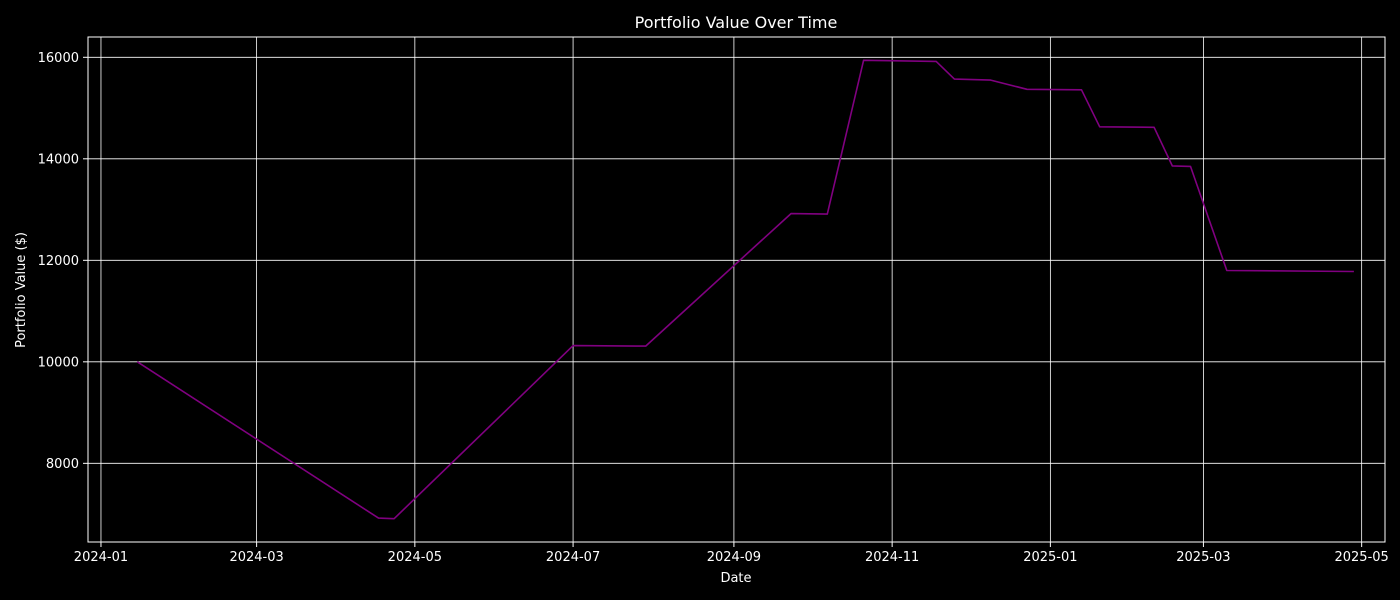 This screenshot has width=1400, height=600. I want to click on y-tick-label: 16000, so click(58, 58).